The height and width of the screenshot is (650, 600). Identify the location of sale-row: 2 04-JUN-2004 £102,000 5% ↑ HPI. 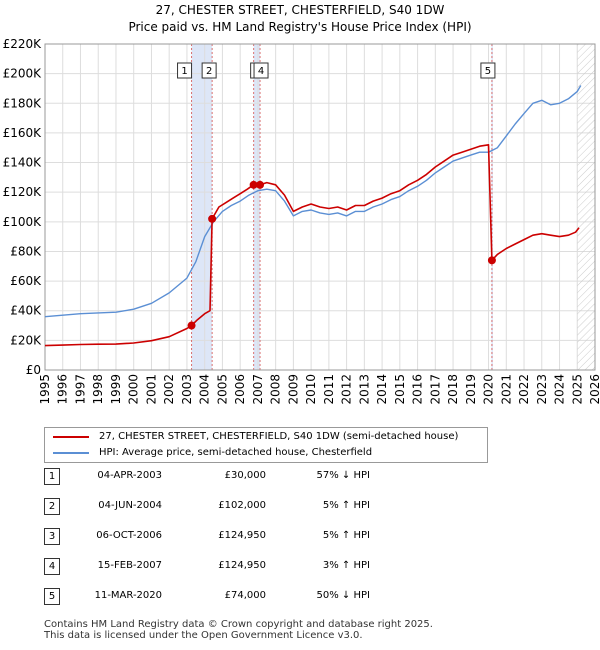
(300, 508).